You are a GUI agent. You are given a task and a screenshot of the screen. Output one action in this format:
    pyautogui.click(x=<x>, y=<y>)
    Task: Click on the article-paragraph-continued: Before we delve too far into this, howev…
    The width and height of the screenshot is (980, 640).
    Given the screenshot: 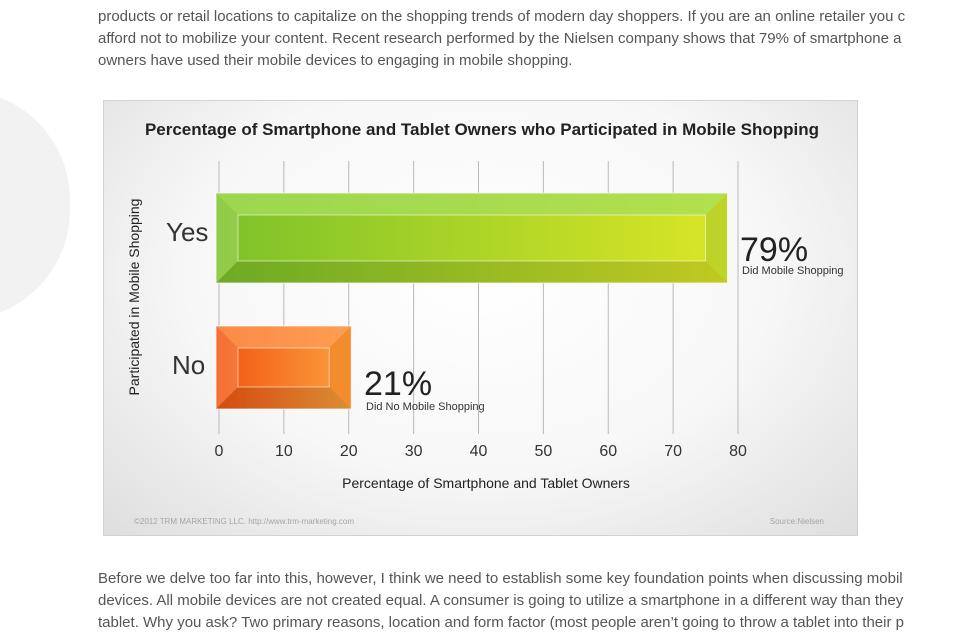 What is the action you would take?
    pyautogui.click(x=539, y=601)
    